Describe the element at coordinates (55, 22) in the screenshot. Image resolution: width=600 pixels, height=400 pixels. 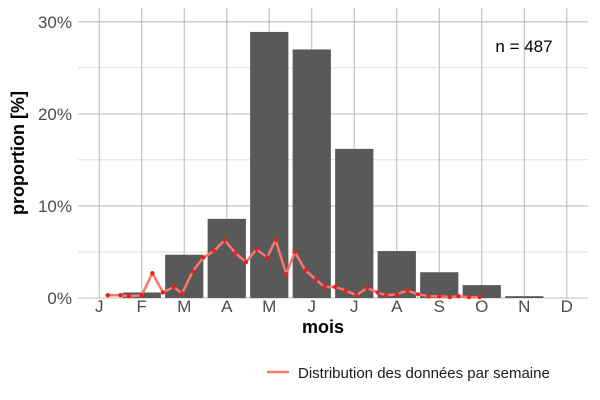
I see `y-tick-label: 30%` at that location.